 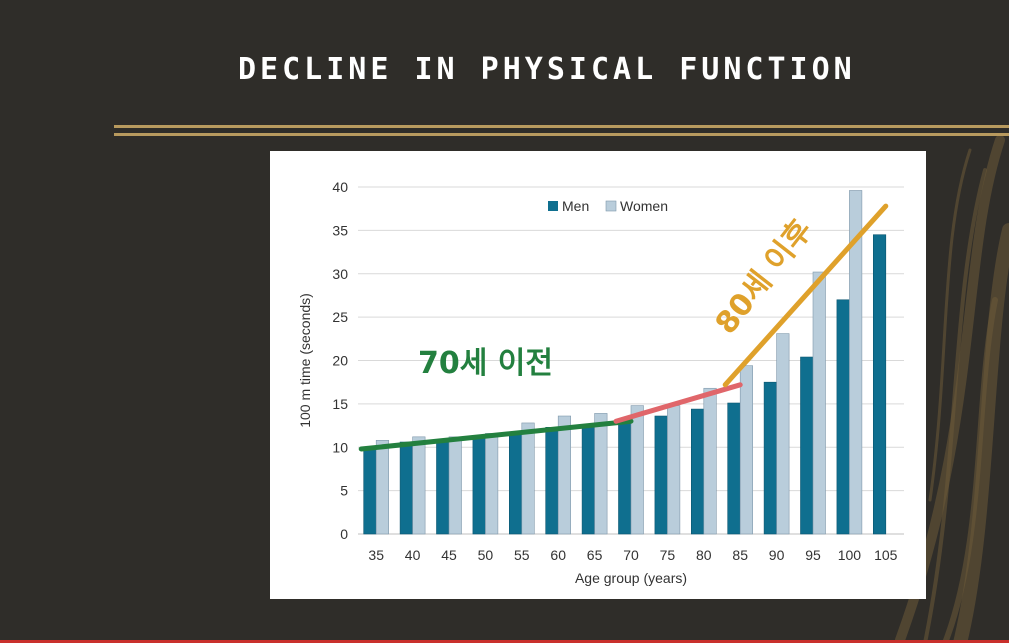 What do you see at coordinates (740, 555) in the screenshot?
I see `x-tick-label: 85` at bounding box center [740, 555].